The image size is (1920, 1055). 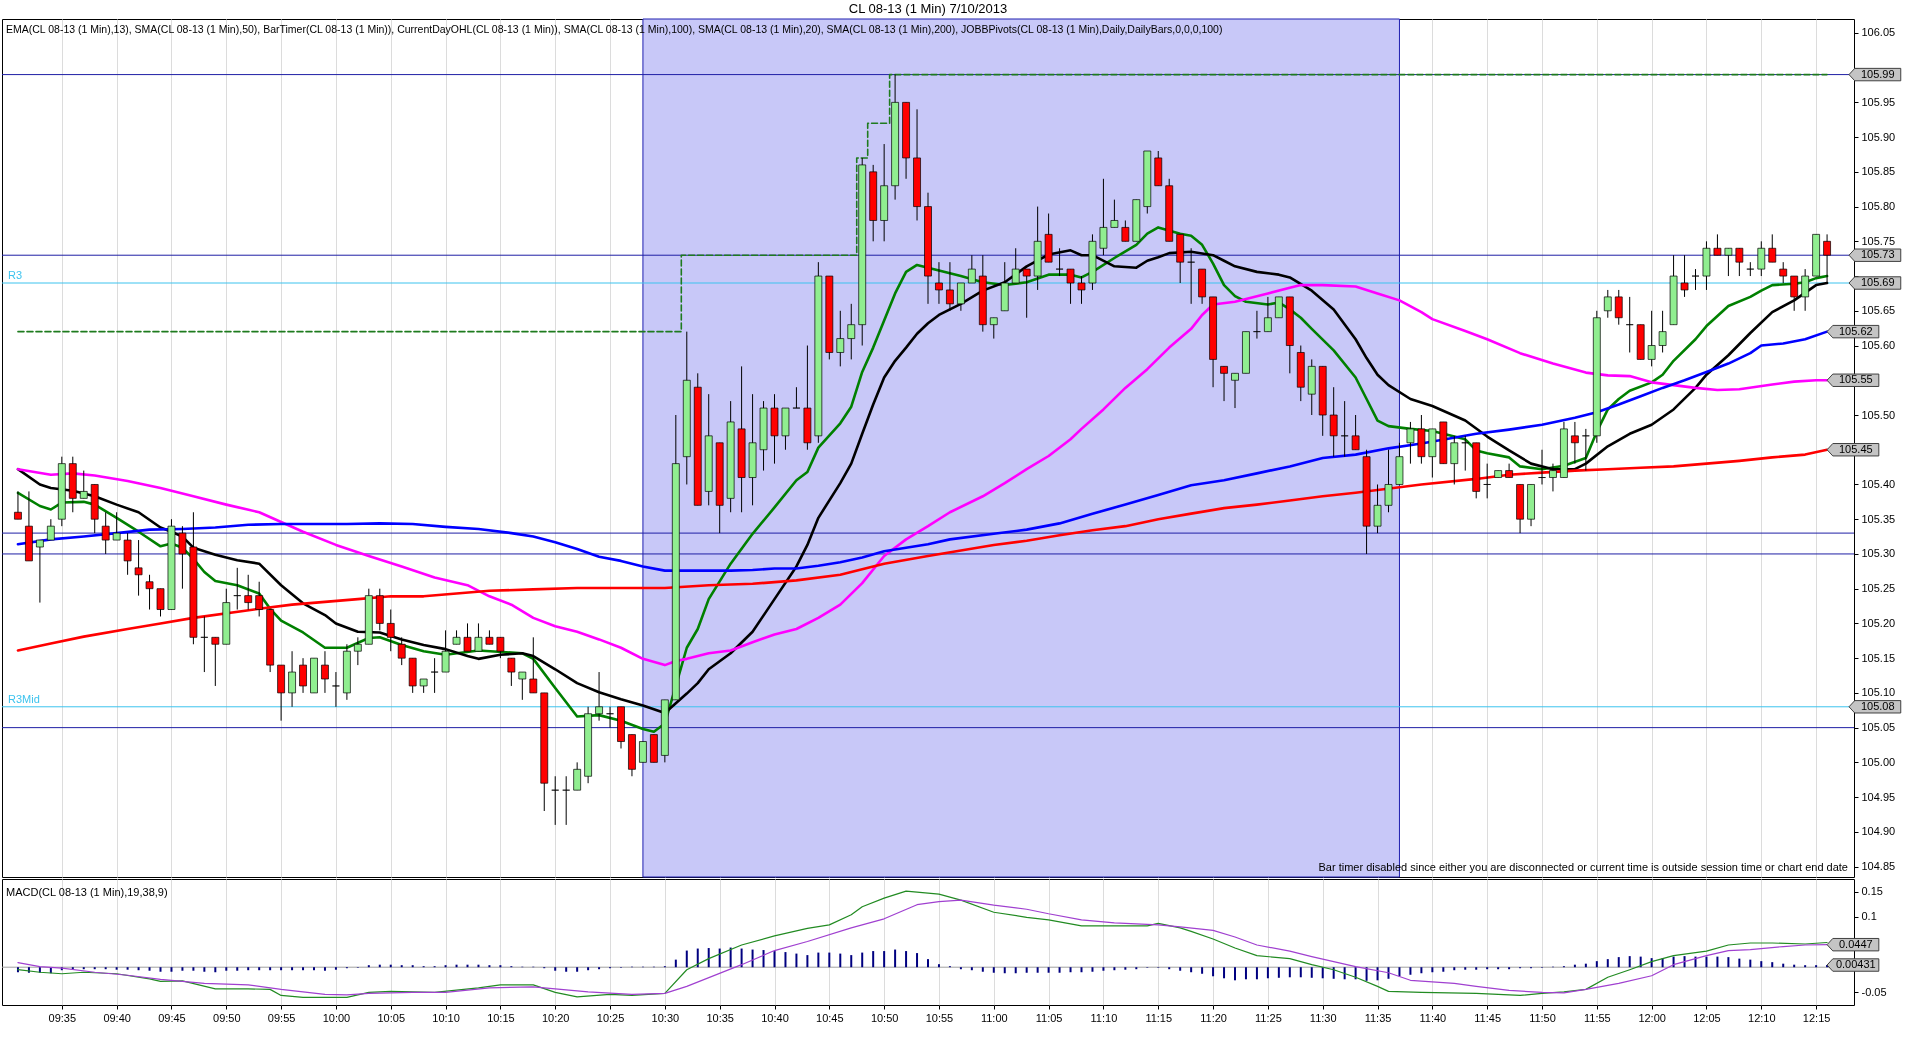 What do you see at coordinates (281, 1017) in the screenshot?
I see `x-tick-label: 09:55` at bounding box center [281, 1017].